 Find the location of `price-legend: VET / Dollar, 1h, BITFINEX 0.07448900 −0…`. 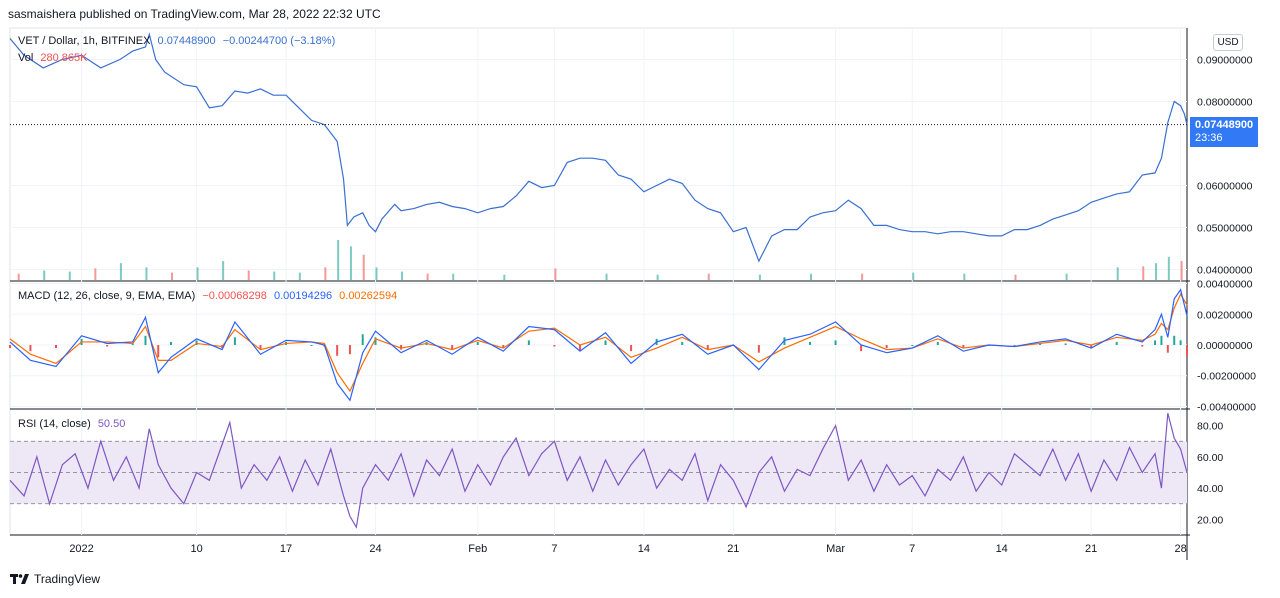

price-legend: VET / Dollar, 1h, BITFINEX 0.07448900 −0… is located at coordinates (178, 41).